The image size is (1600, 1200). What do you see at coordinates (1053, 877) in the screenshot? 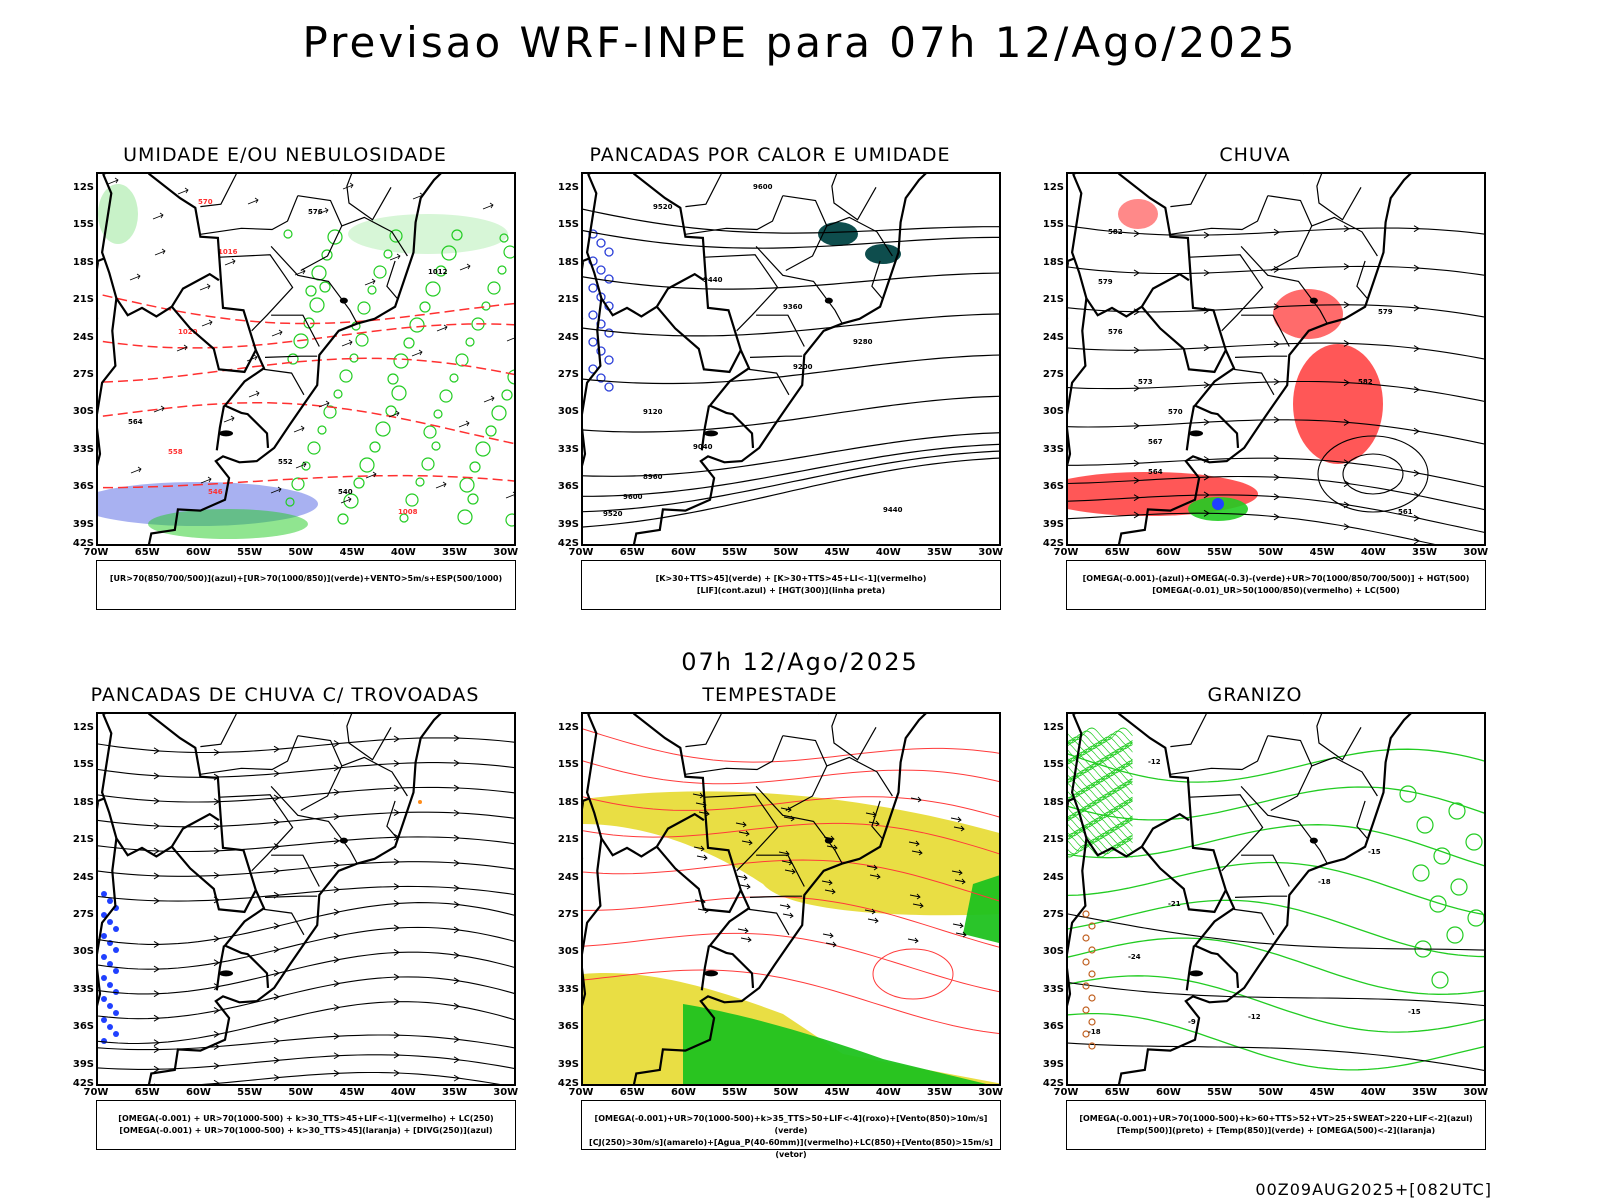
I see `lat-tick-label: 24S` at bounding box center [1053, 877].